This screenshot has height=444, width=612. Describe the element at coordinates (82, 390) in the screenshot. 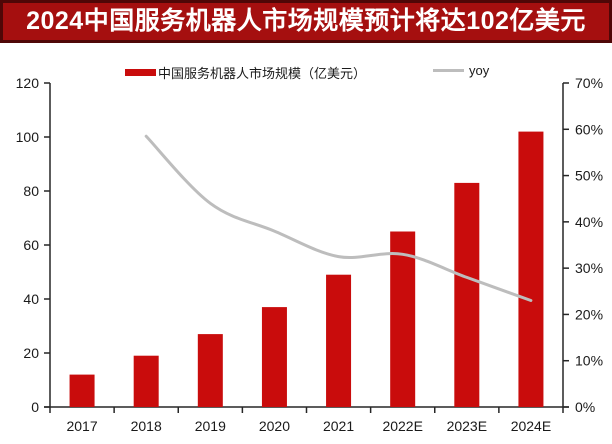

I see `bar-2017` at that location.